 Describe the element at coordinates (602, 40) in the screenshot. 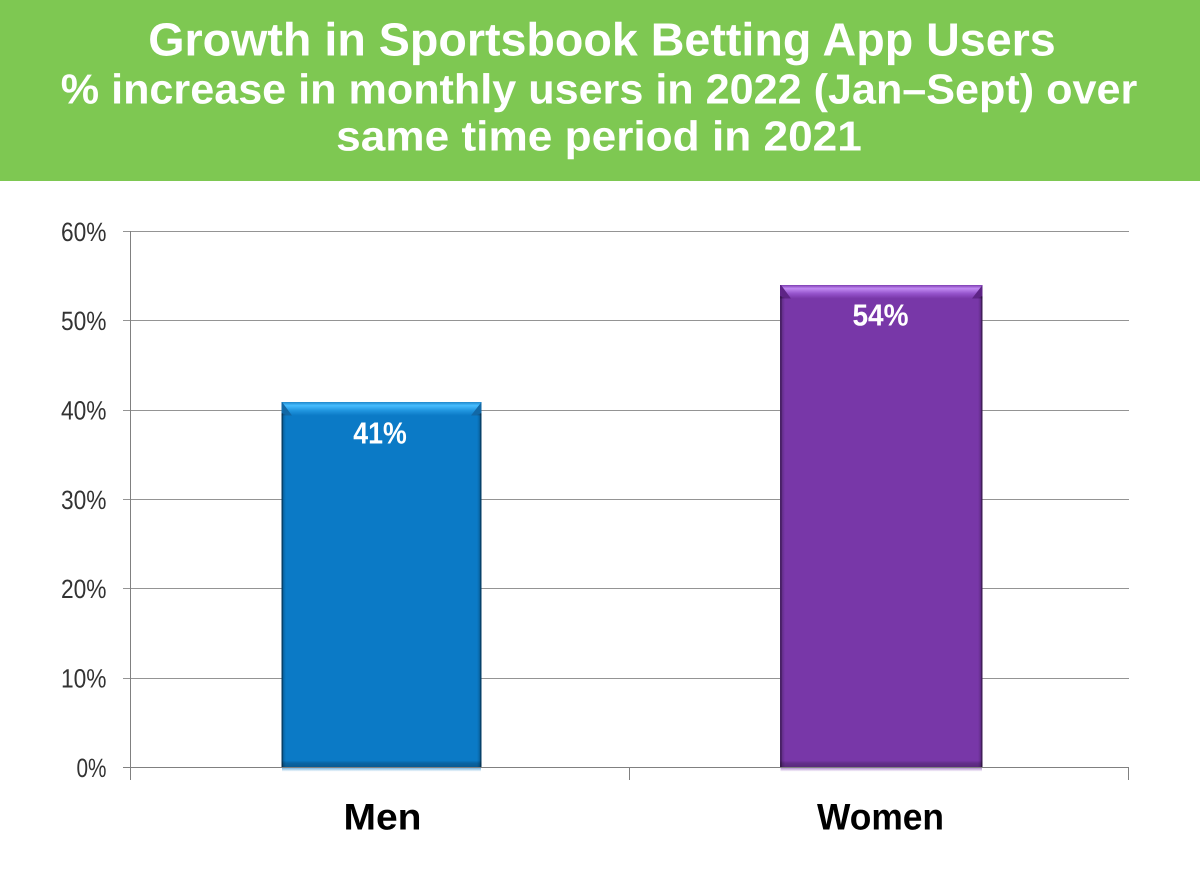

I see `svg-text:Growth in Sportsbook Betting A: Growth in Sportsbook Betting App Users` at that location.